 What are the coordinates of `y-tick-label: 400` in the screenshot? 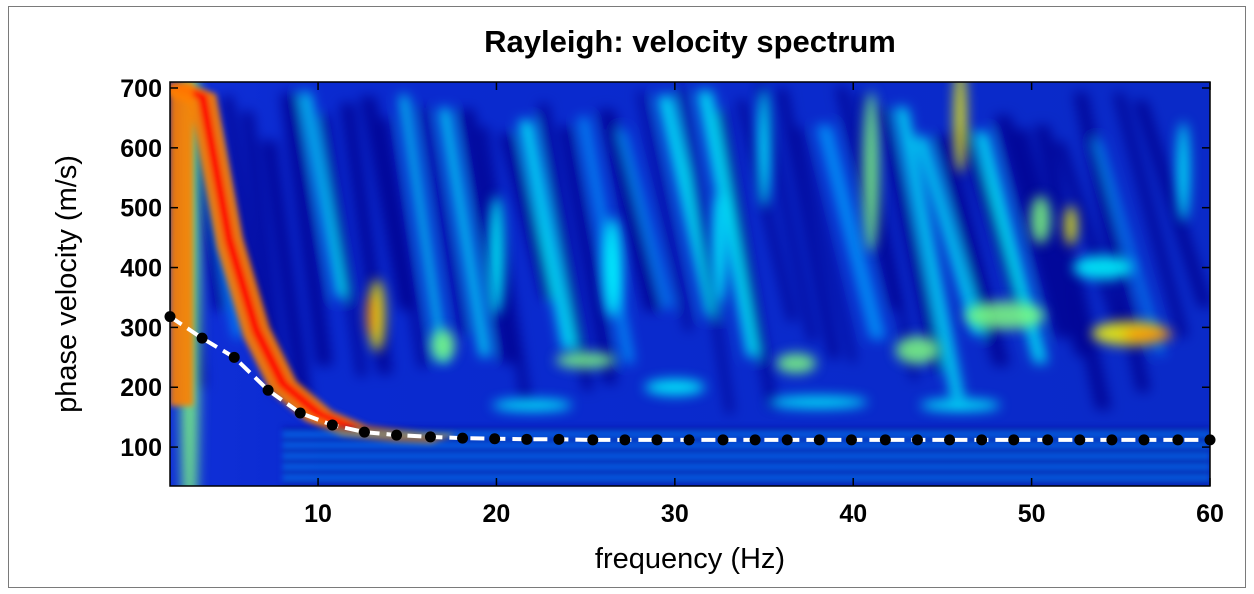 It's located at (141, 269).